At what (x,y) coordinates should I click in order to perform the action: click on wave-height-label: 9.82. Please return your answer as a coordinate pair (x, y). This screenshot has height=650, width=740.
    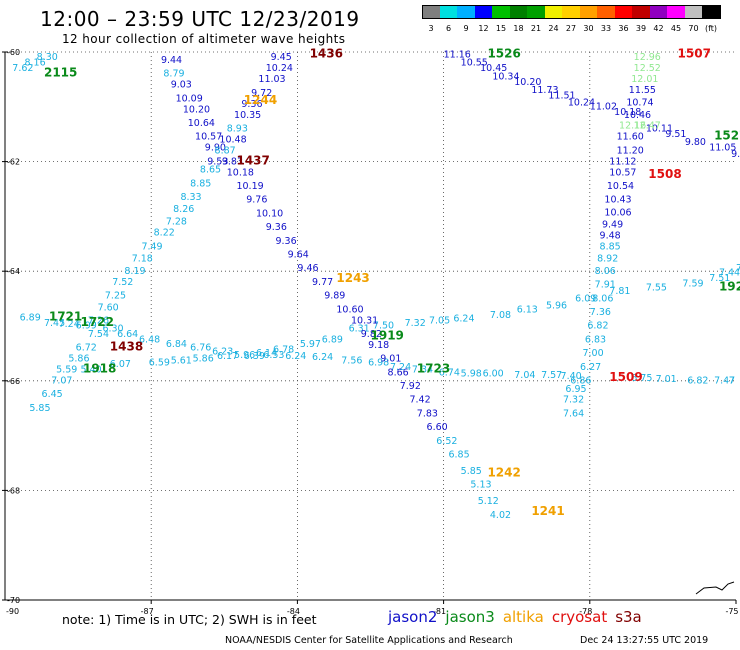
    Looking at the image, I should click on (371, 334).